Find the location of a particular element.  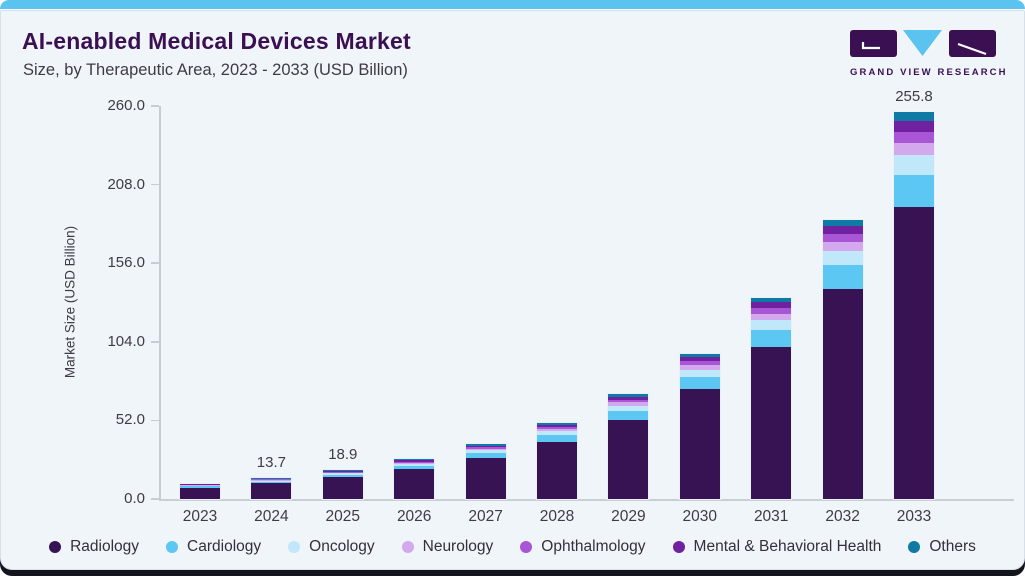

bar-segment-cardiology-2031 is located at coordinates (771, 339).